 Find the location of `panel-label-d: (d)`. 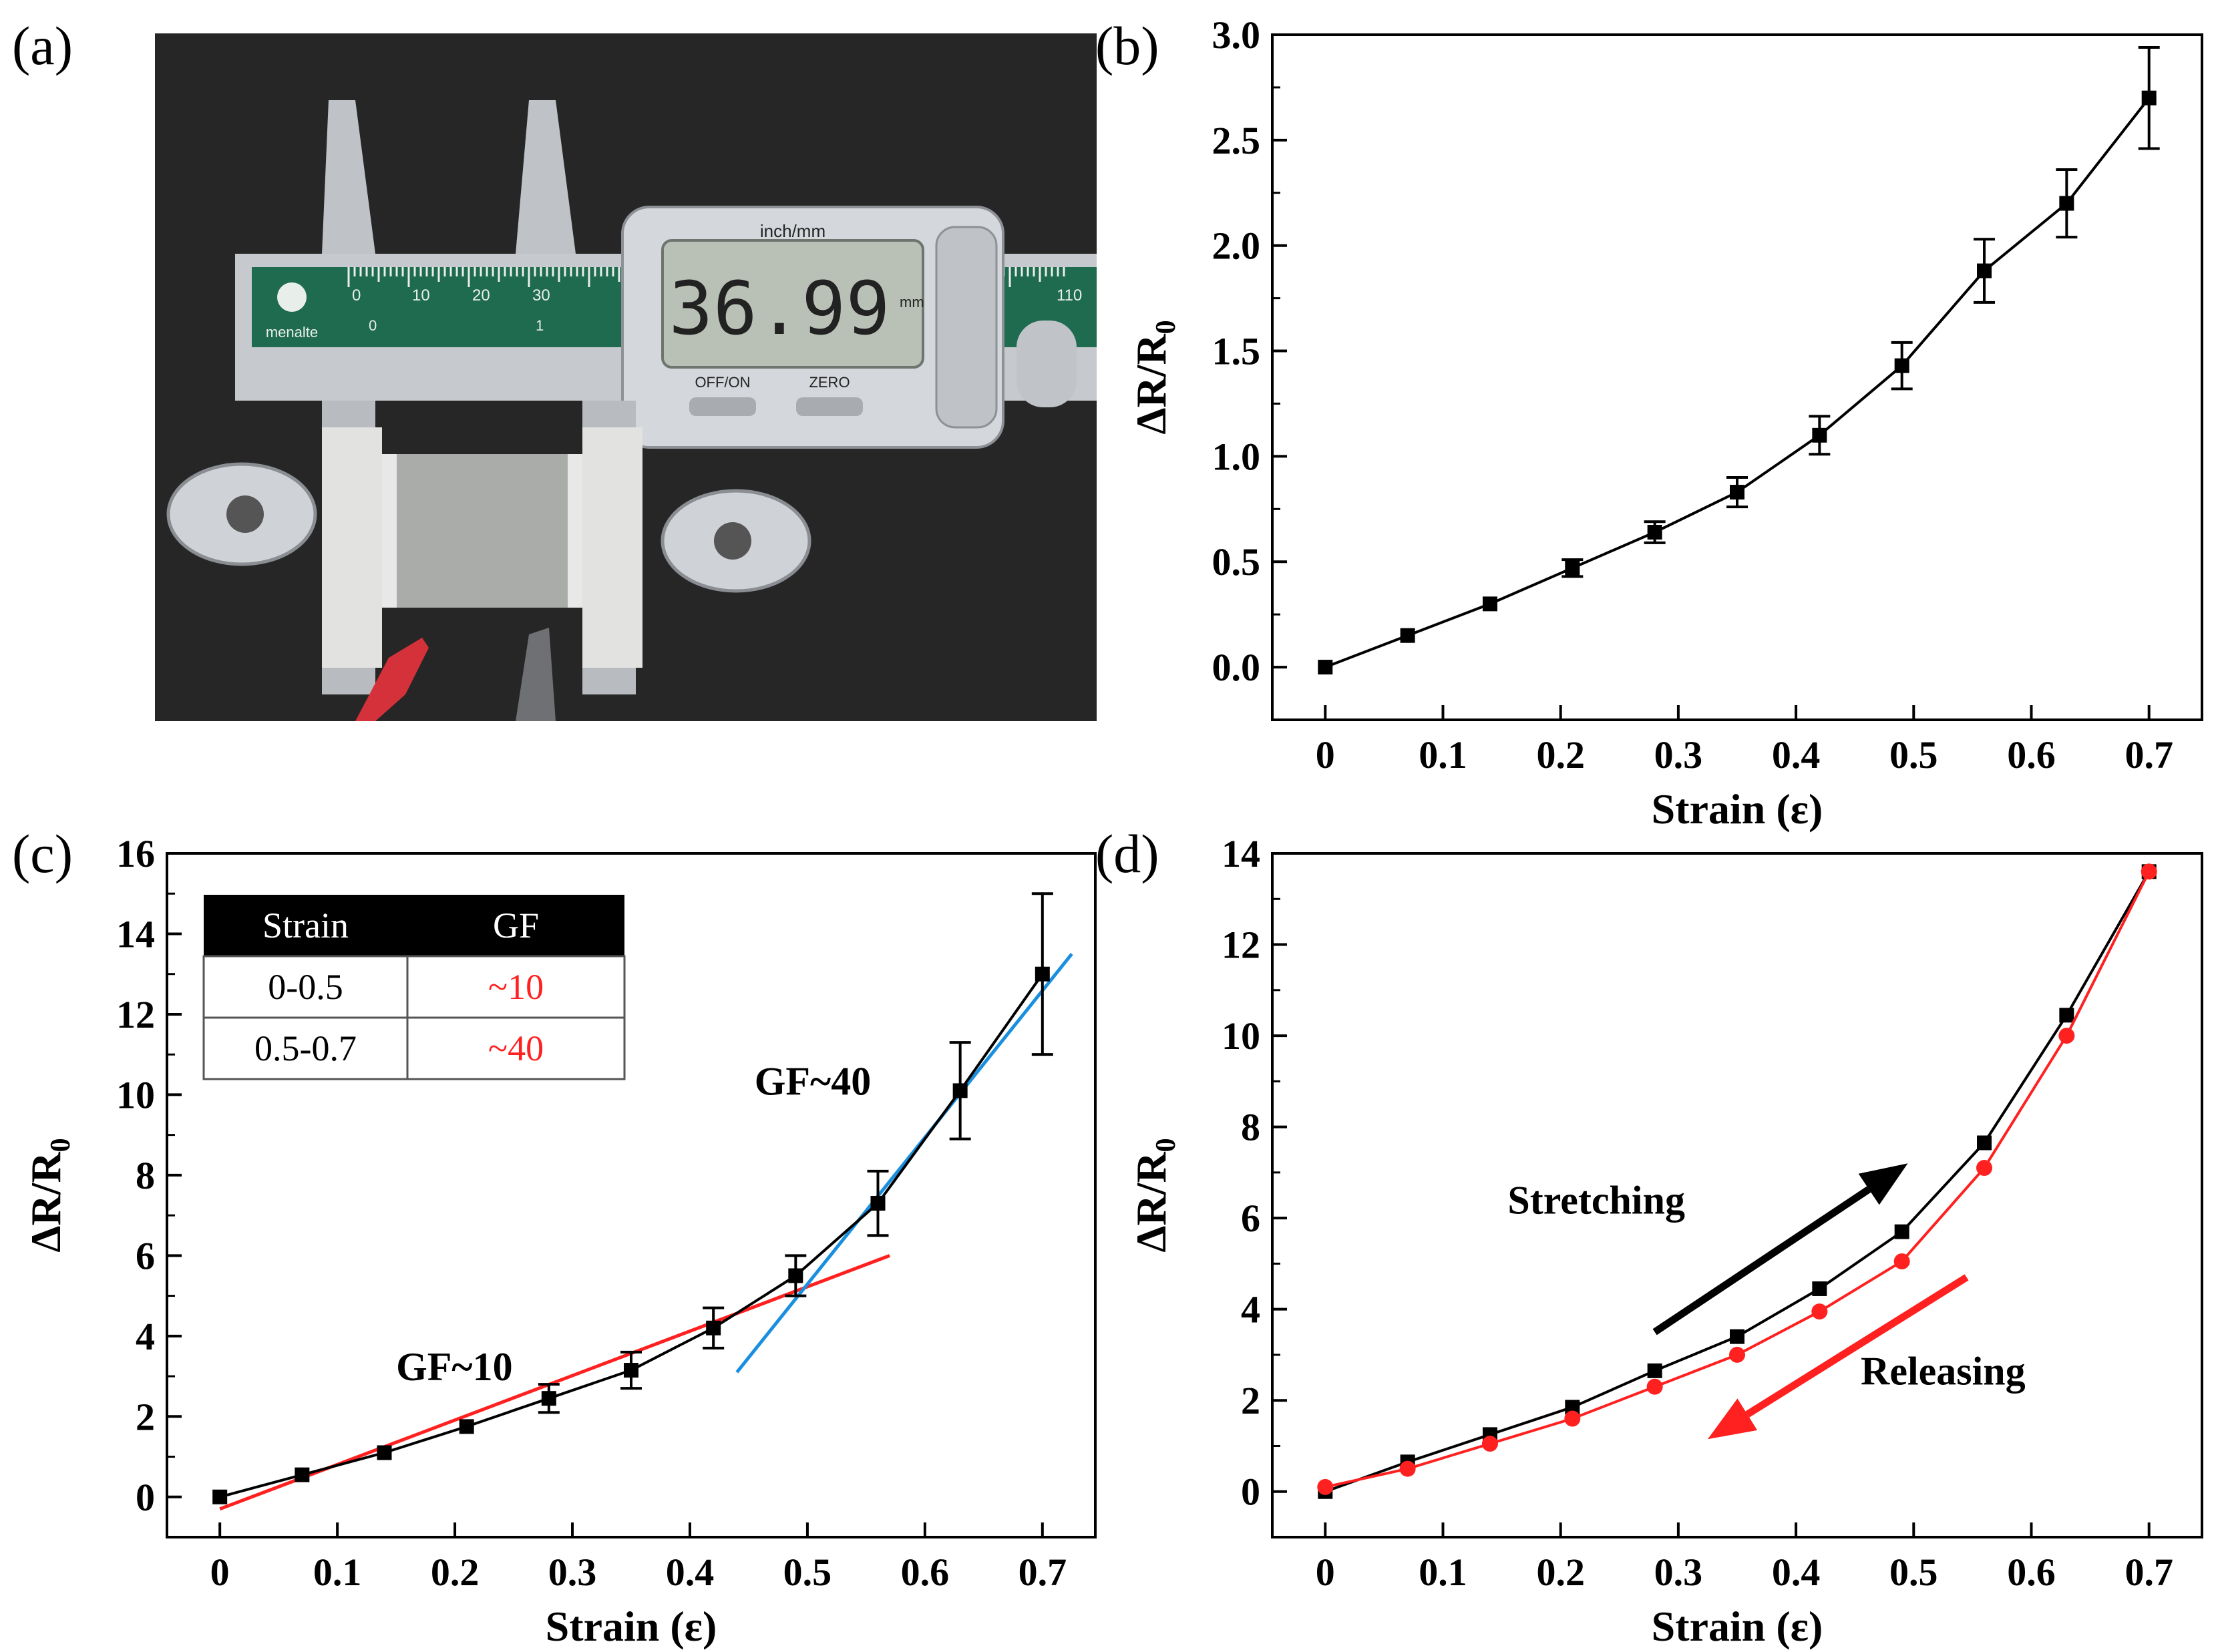

panel-label-d: (d) is located at coordinates (1127, 853).